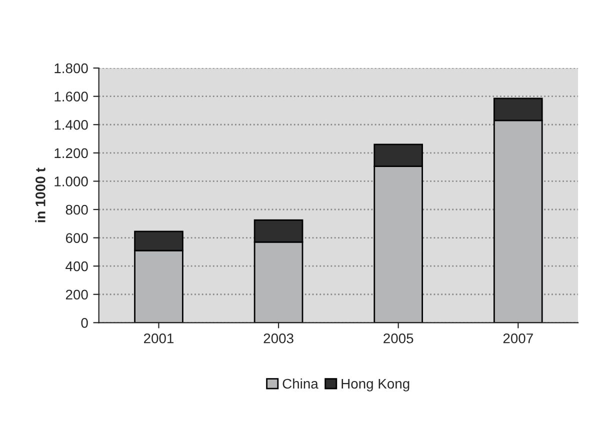 The height and width of the screenshot is (439, 599). What do you see at coordinates (71, 125) in the screenshot?
I see `y-tick-label: 1.400` at bounding box center [71, 125].